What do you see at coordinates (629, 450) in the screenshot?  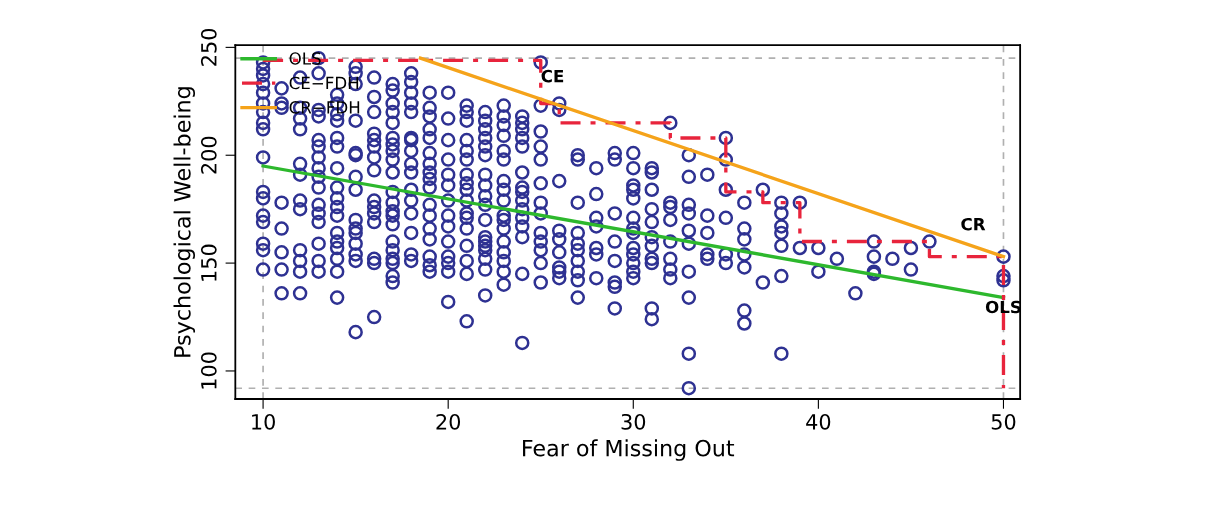 I see `x-axis-title: Fear of Missing Out` at bounding box center [629, 450].